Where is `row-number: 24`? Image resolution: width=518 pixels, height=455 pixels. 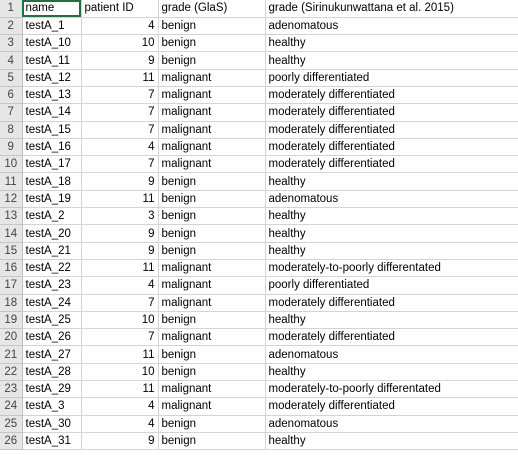 row-number: 24 is located at coordinates (11, 406).